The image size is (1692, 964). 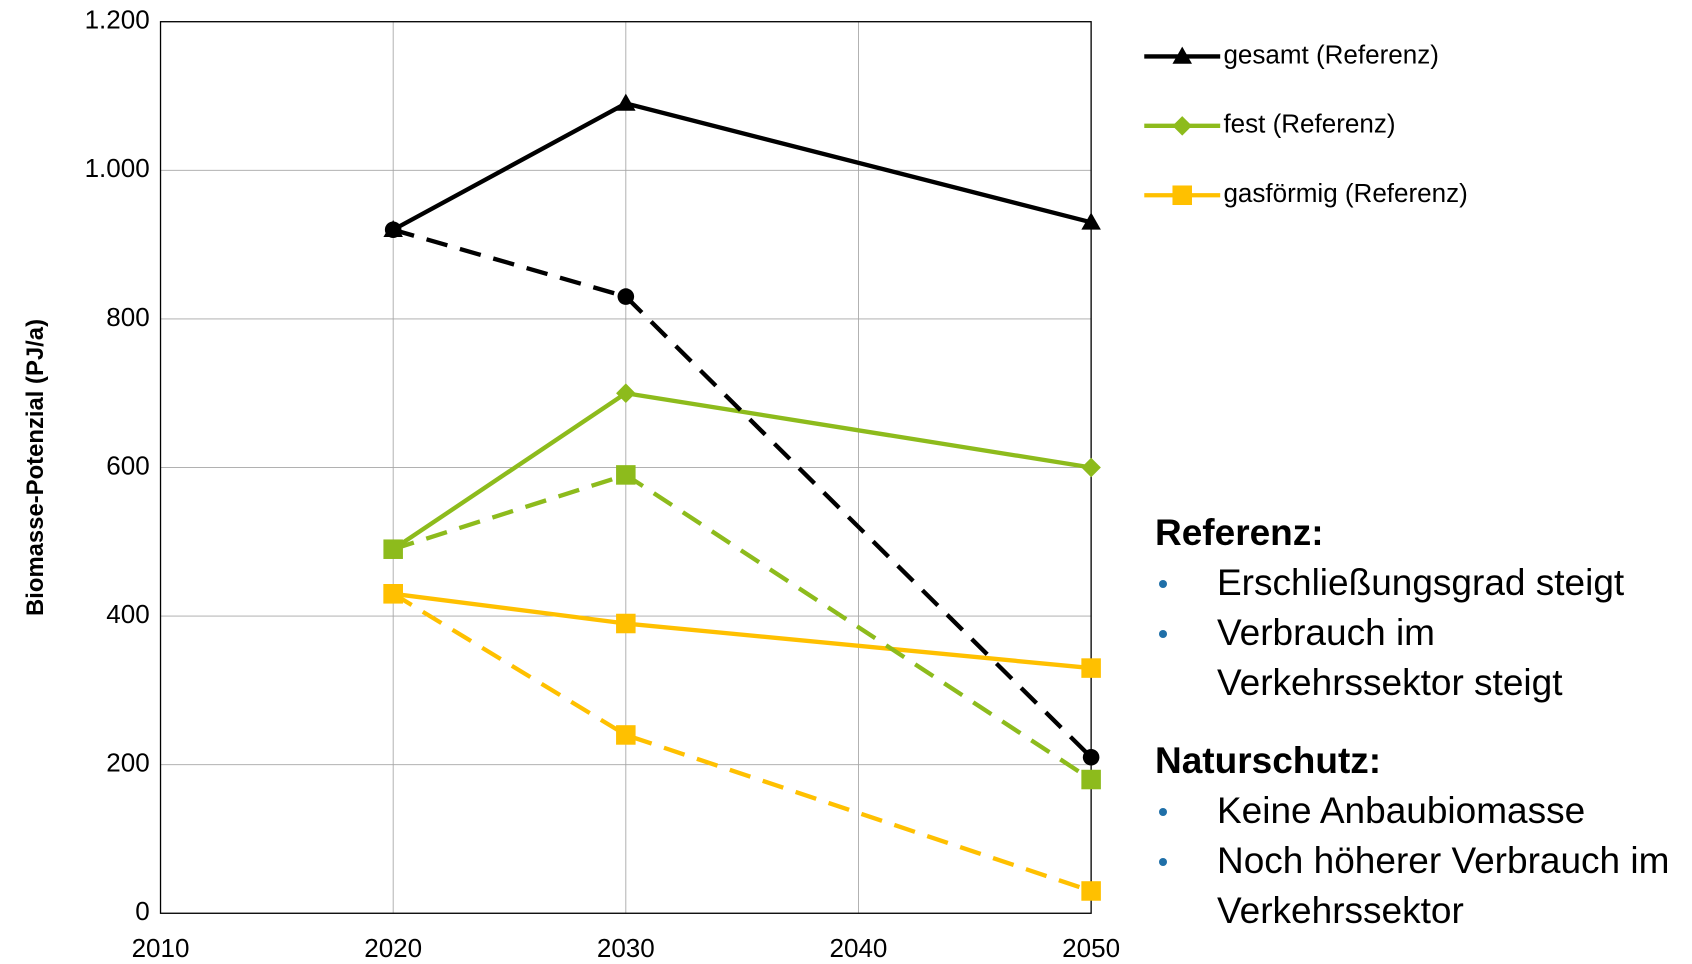 What do you see at coordinates (127, 317) in the screenshot?
I see `y-tick-label: 800` at bounding box center [127, 317].